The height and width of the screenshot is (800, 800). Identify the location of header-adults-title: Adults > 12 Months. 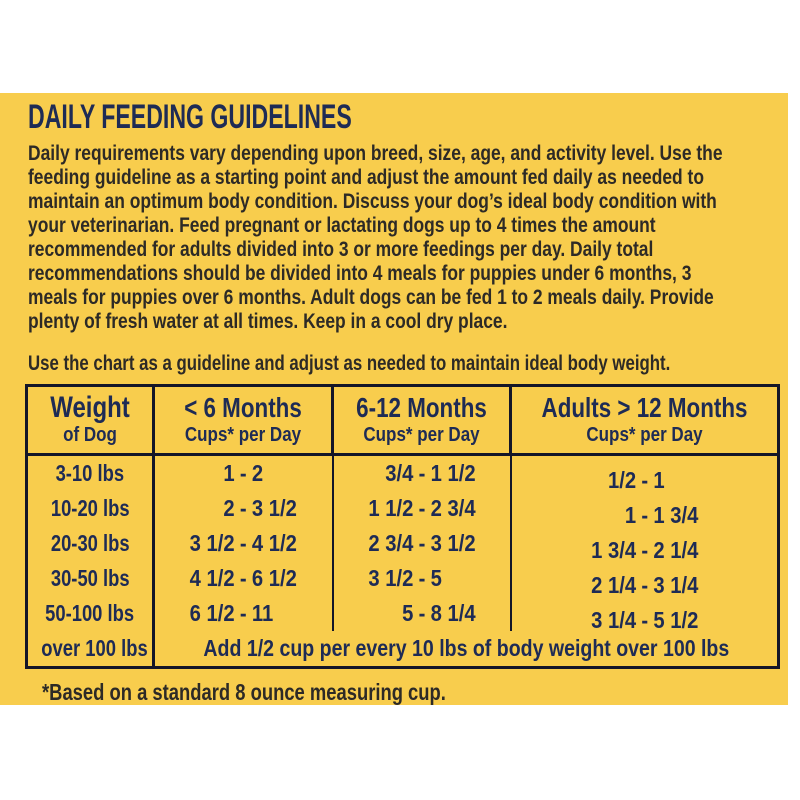
(644, 407).